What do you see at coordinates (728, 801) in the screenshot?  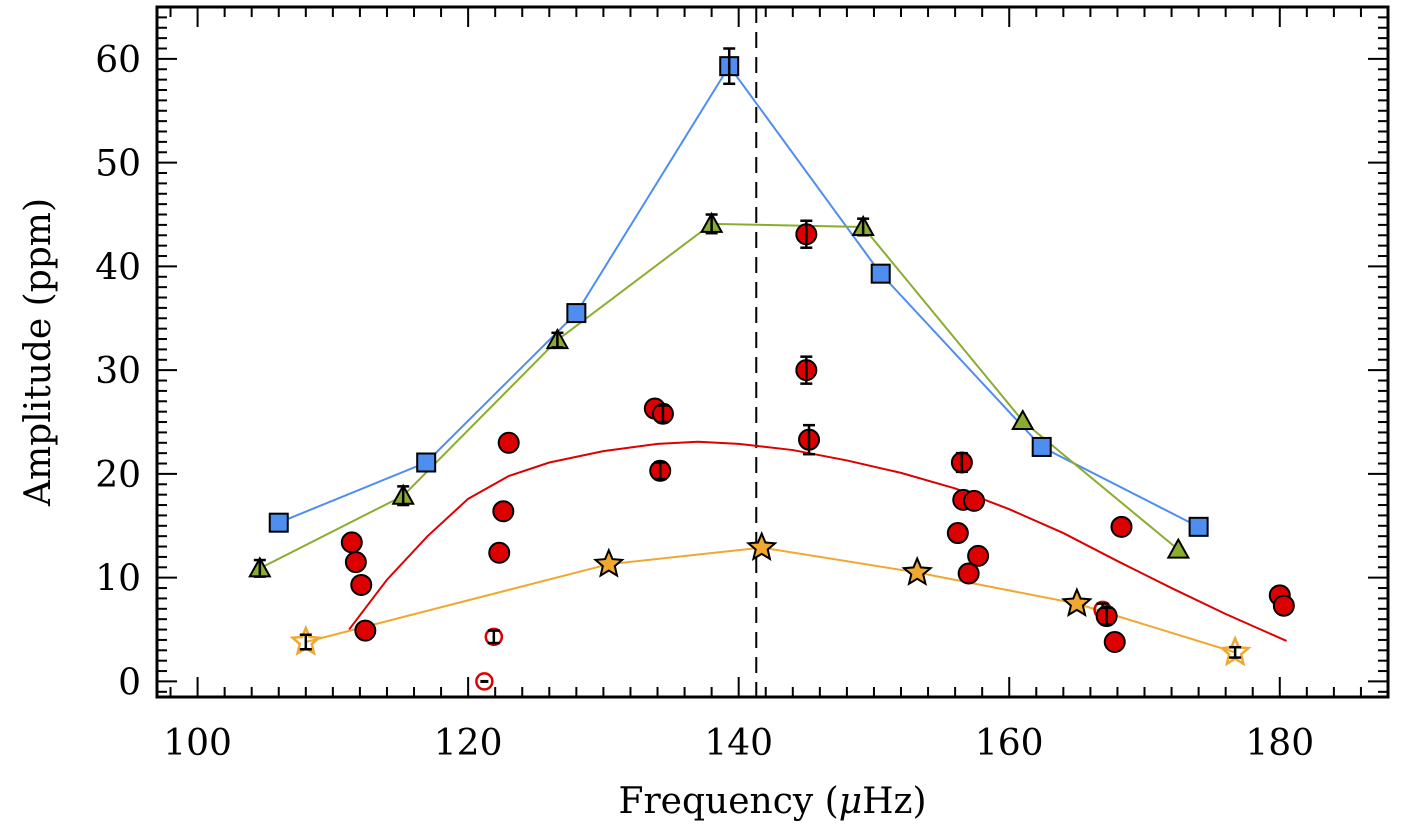 I see `x-axis-title-part: Frequency (` at bounding box center [728, 801].